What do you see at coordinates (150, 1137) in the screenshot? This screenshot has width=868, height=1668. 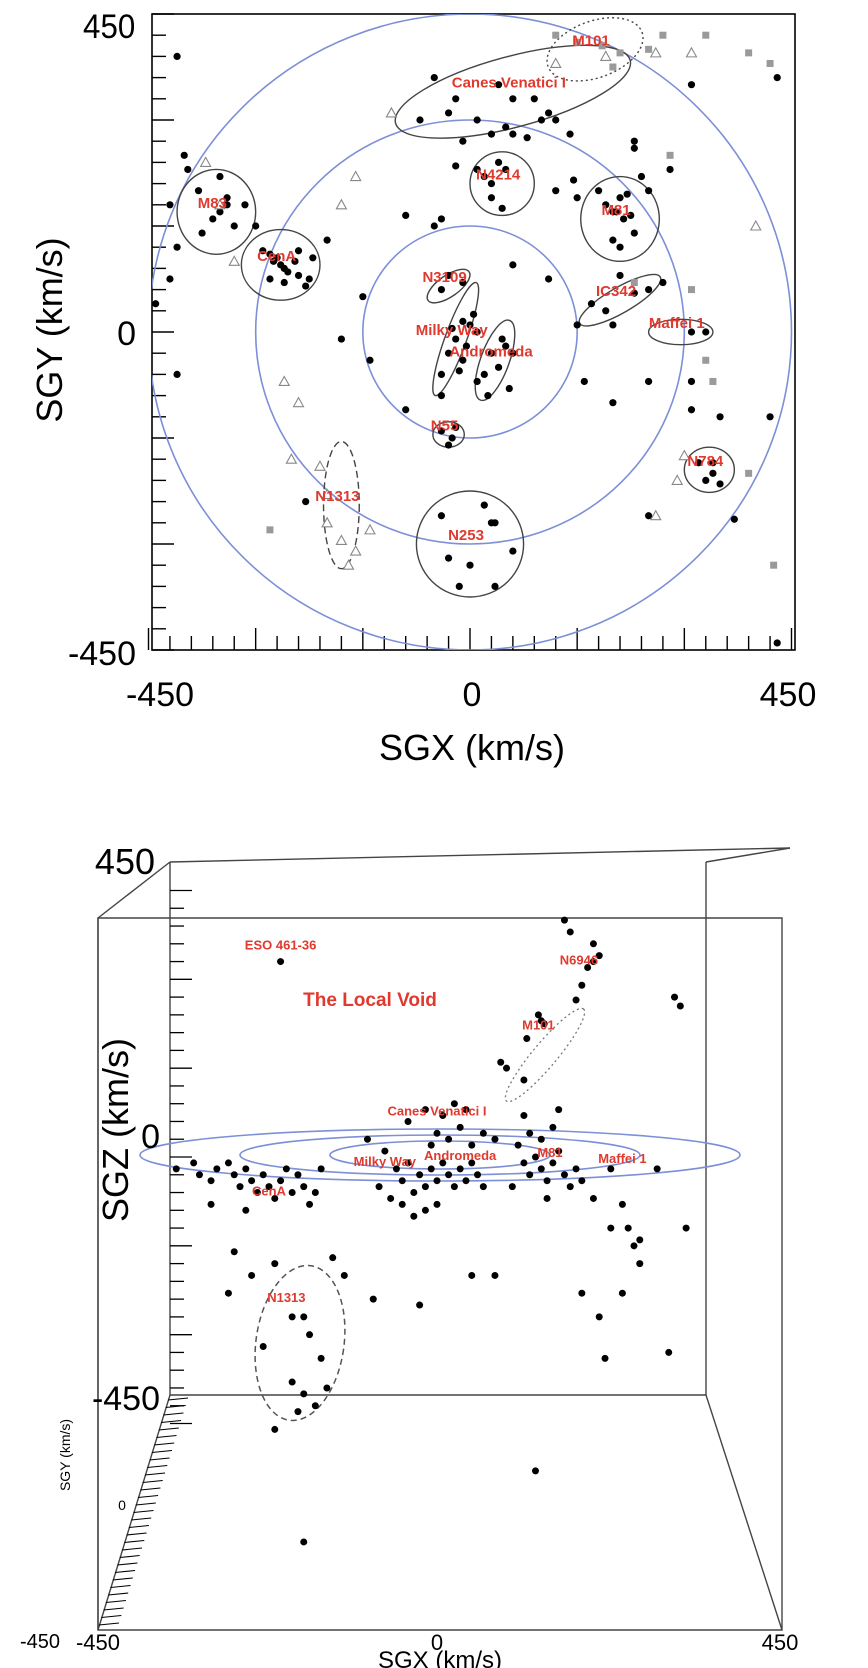 I see `z-tick-label-mid: 0` at bounding box center [150, 1137].